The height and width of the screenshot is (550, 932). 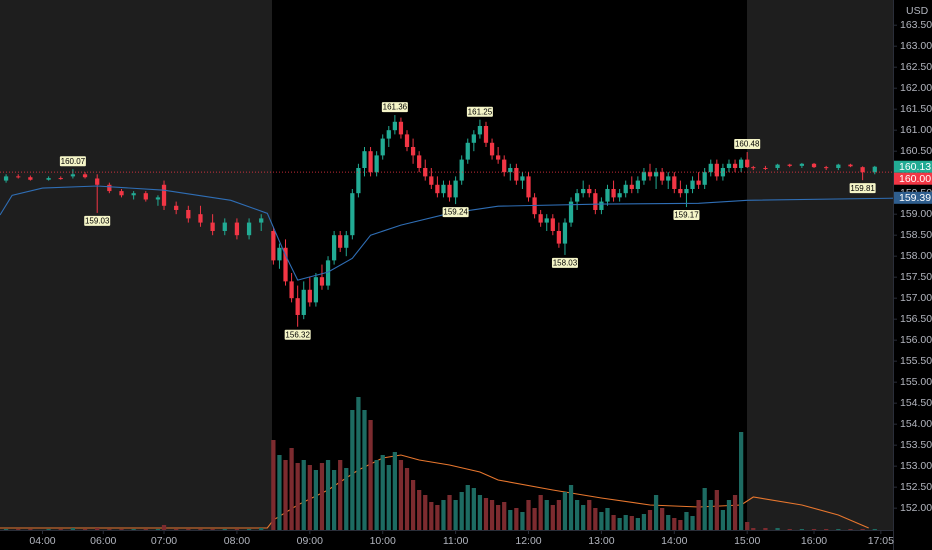 I want to click on annotation-label: 159.24, so click(x=455, y=212).